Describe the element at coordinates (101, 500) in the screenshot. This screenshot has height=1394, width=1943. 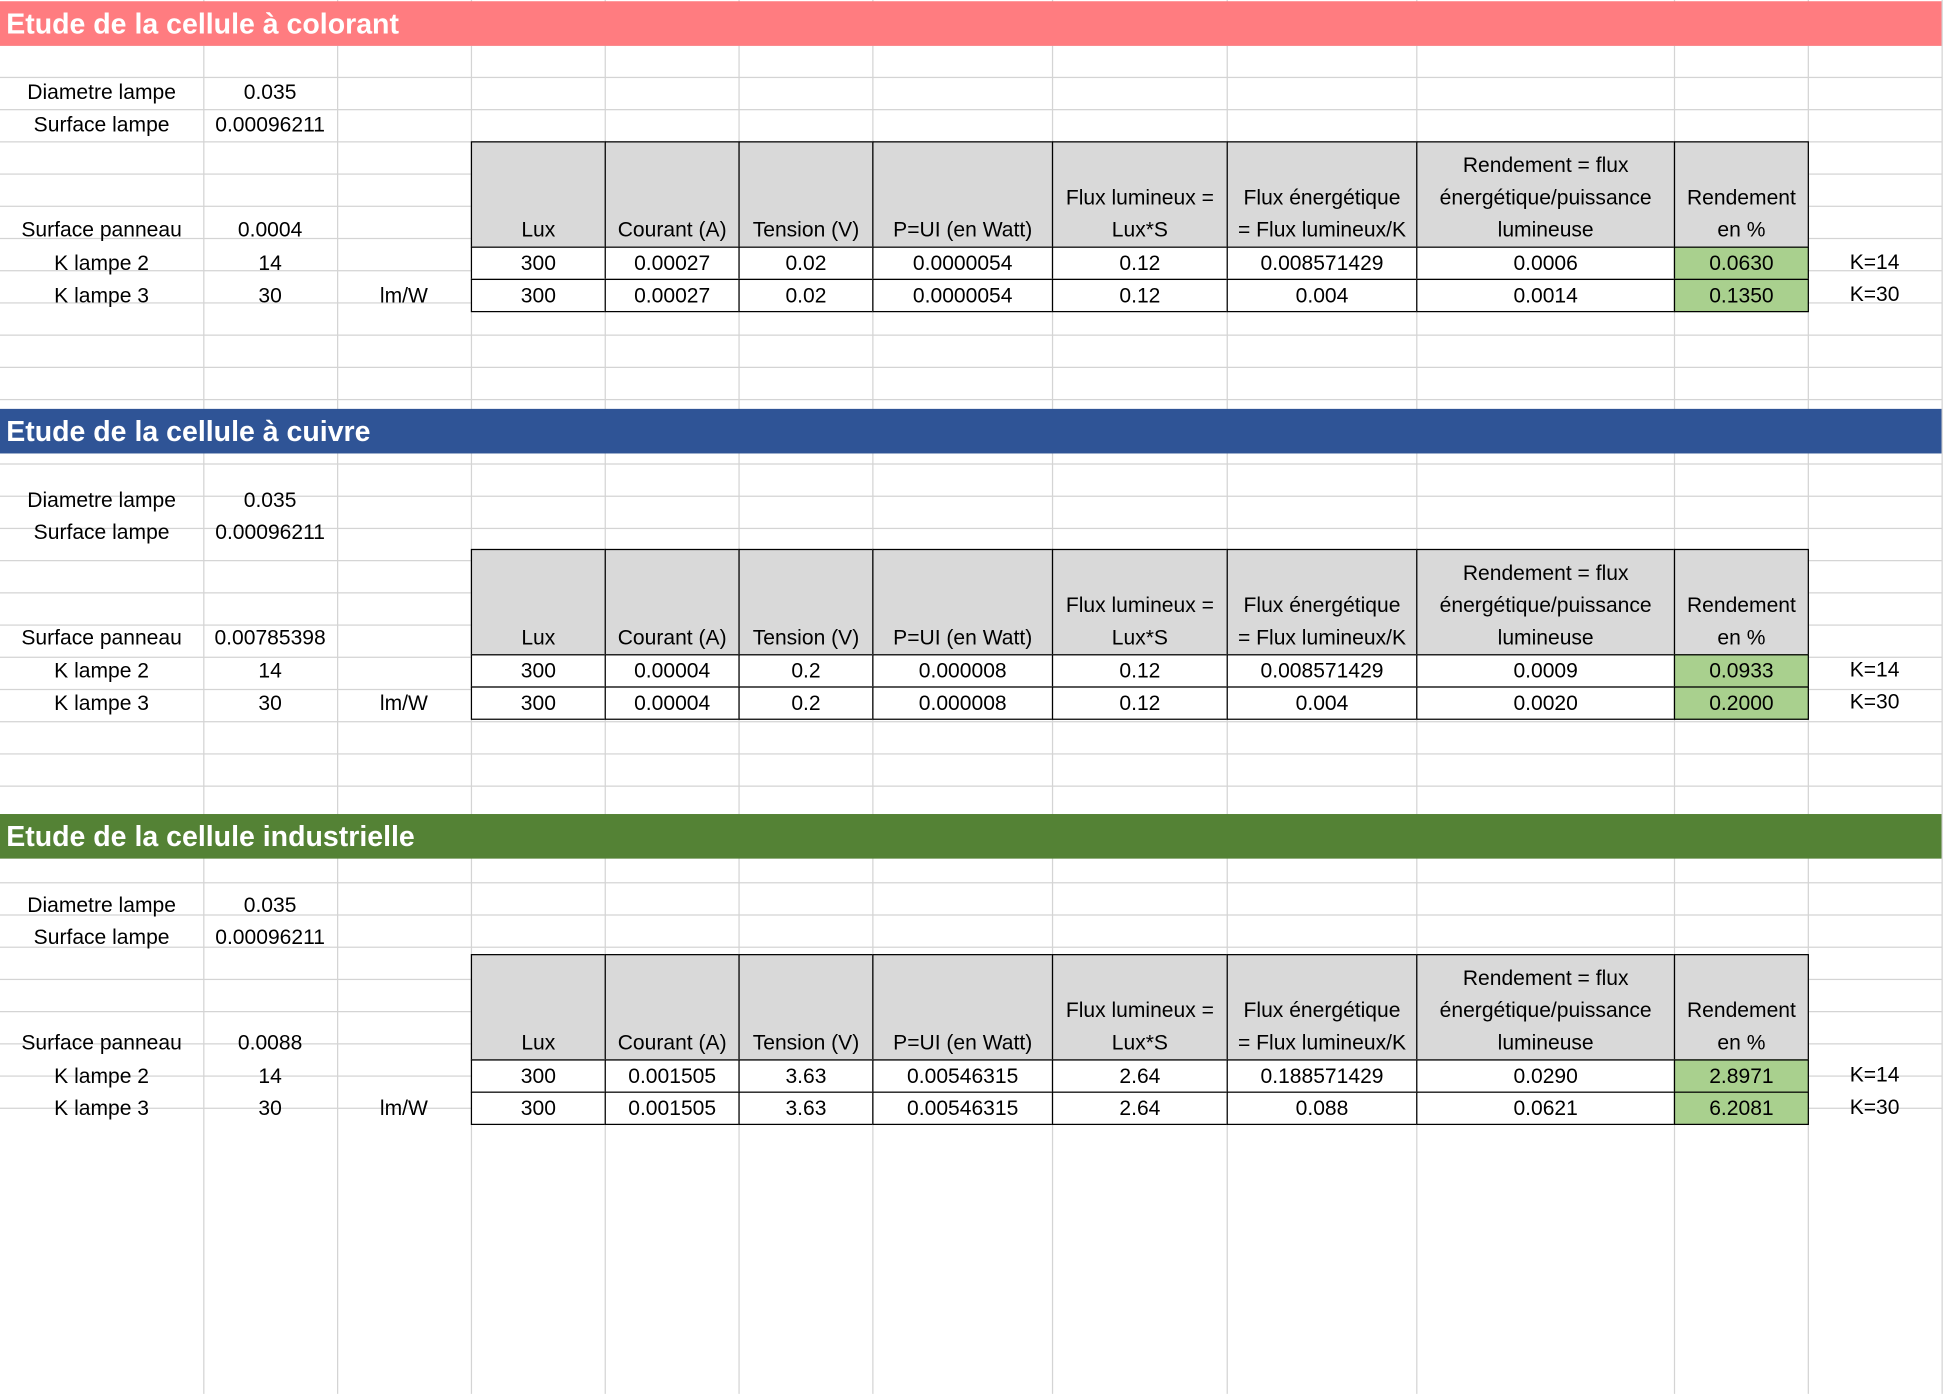
I see `diametre-label: Diametre lampe` at that location.